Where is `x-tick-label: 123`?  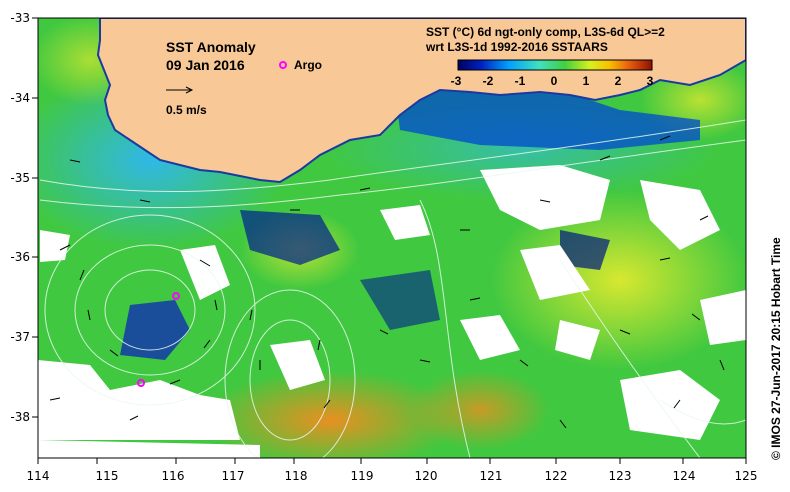
x-tick-label: 123 is located at coordinates (620, 476).